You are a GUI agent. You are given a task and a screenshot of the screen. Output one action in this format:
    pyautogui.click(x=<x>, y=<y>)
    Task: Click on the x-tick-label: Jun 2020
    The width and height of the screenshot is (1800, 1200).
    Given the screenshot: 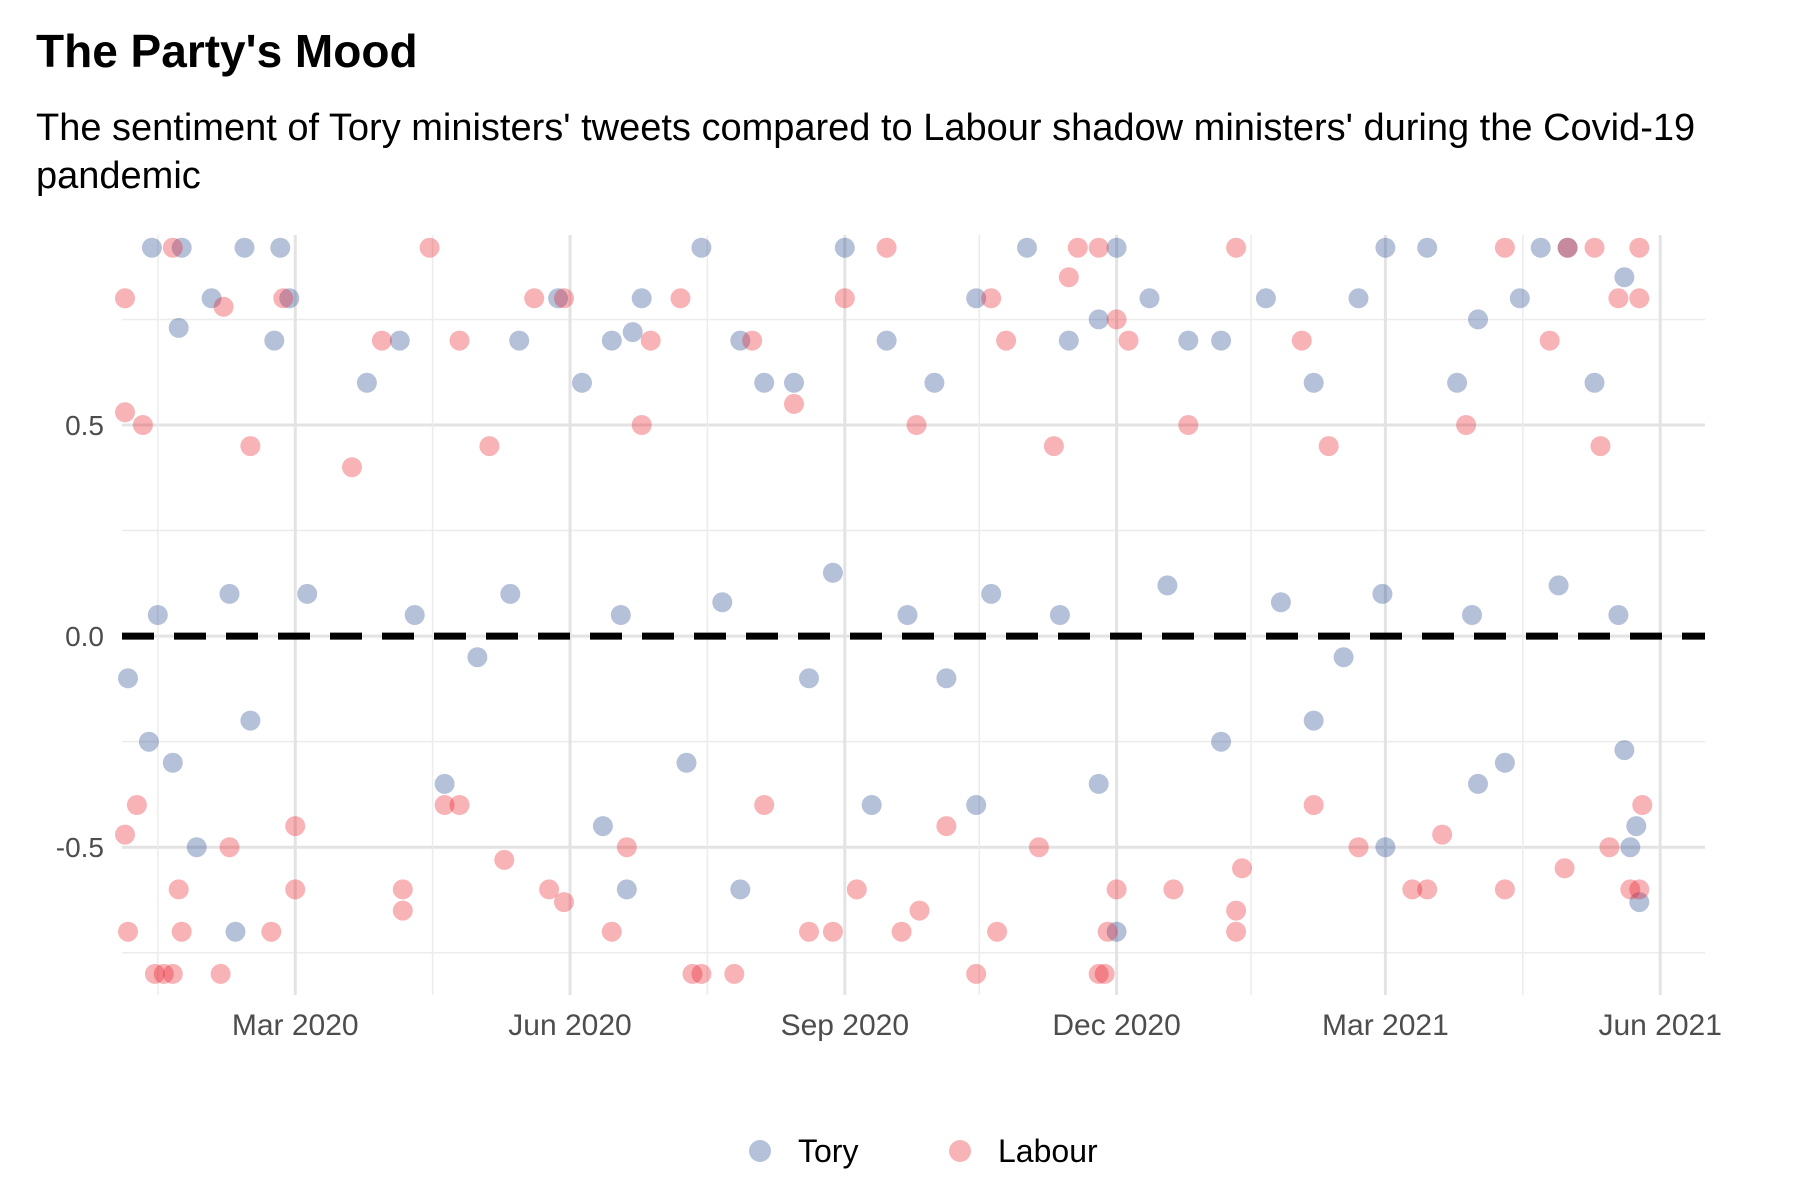 What is the action you would take?
    pyautogui.click(x=569, y=1025)
    